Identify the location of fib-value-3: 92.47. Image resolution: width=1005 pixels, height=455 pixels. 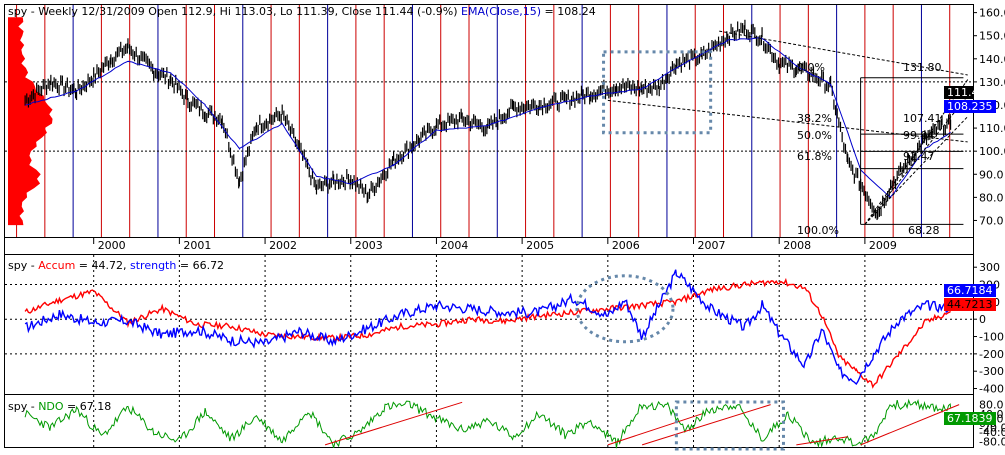
(919, 156).